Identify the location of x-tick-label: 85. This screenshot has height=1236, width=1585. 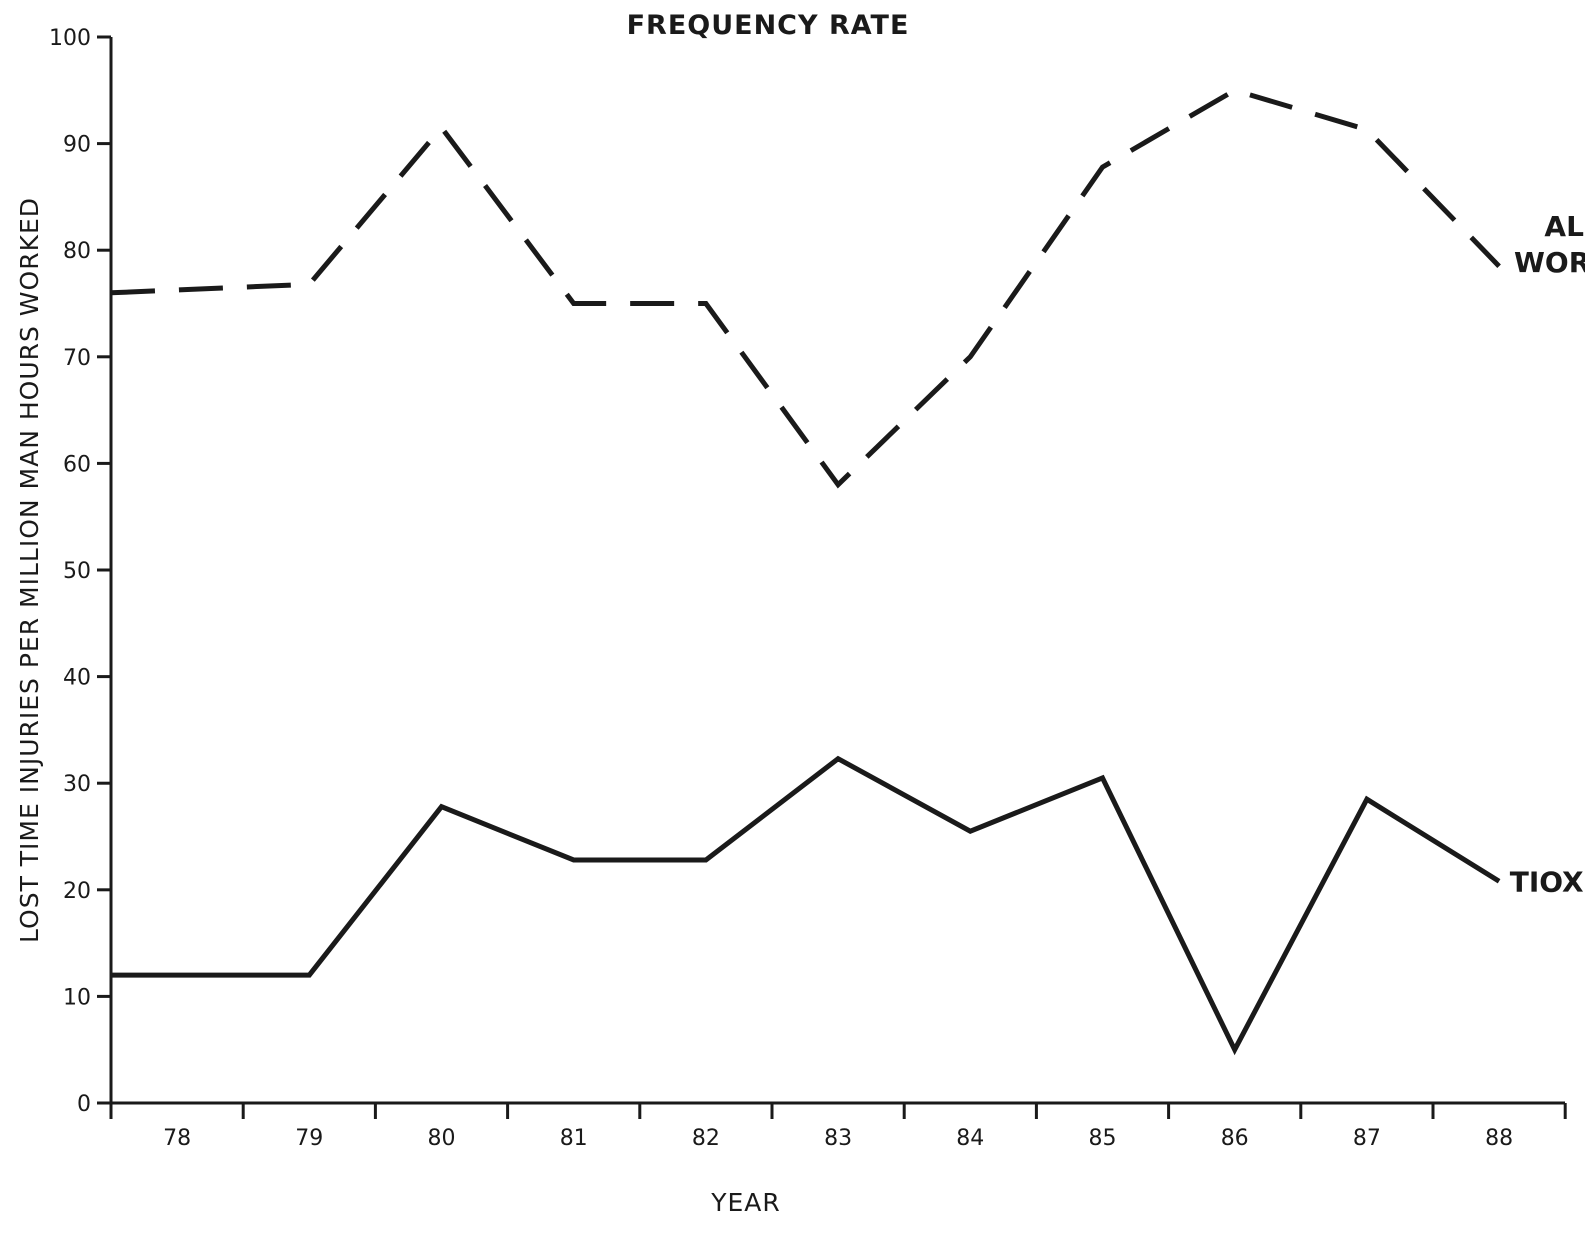
(1103, 1138).